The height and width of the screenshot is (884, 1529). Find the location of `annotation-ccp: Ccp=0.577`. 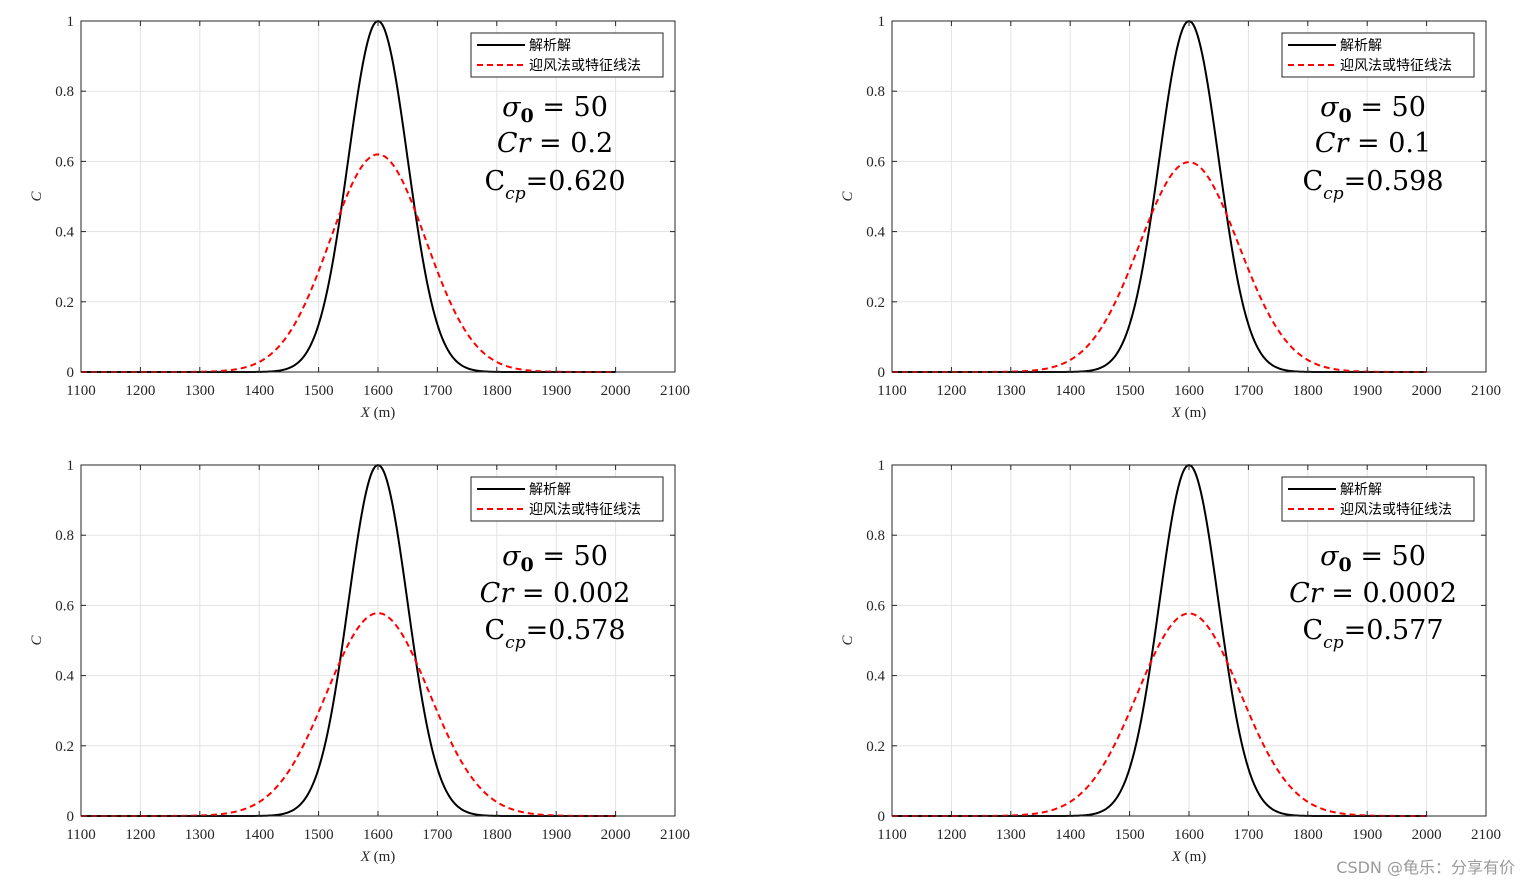

annotation-ccp: Ccp=0.577 is located at coordinates (1373, 634).